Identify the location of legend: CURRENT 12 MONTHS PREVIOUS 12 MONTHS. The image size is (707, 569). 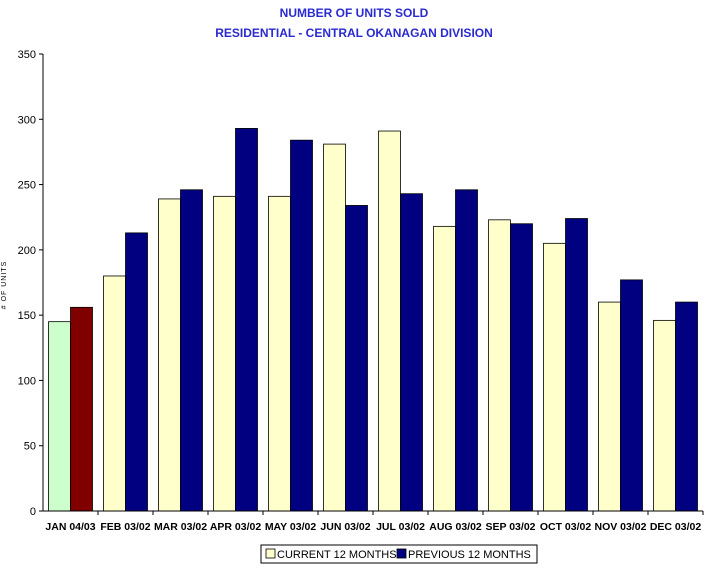
(399, 554).